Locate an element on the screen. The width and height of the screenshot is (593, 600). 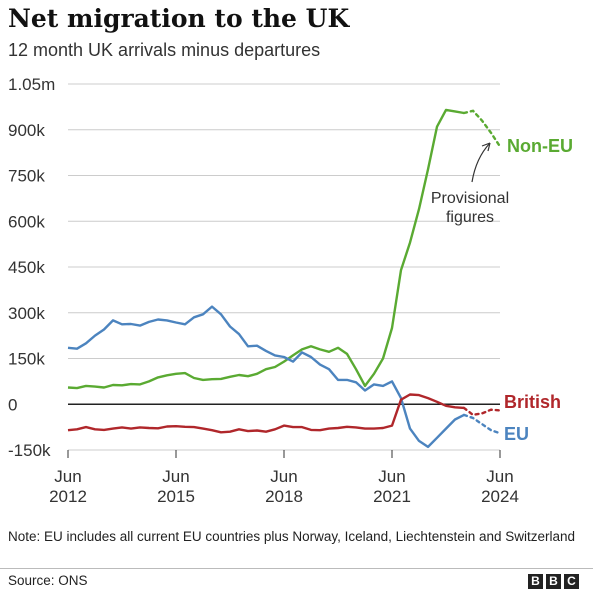
y-tick-label: 1.05m is located at coordinates (31, 84).